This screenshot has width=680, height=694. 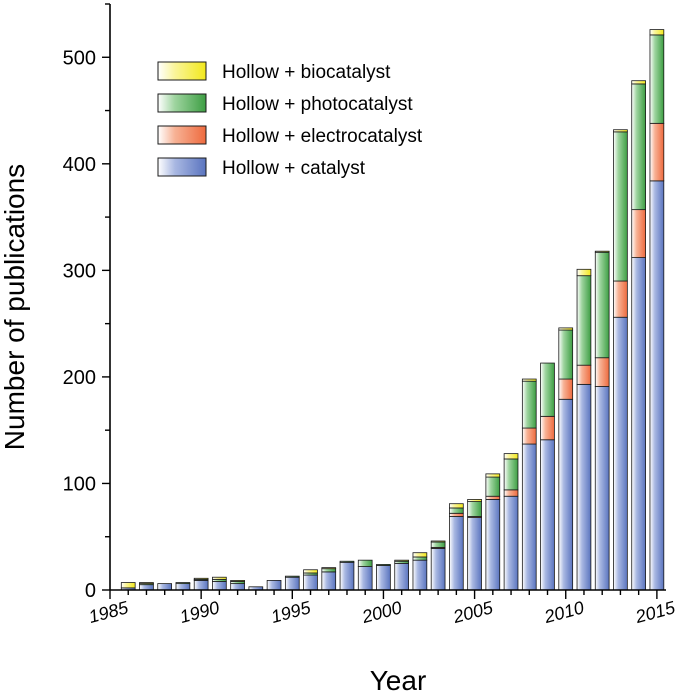 I want to click on bar-1991-catalyst, so click(x=219, y=586).